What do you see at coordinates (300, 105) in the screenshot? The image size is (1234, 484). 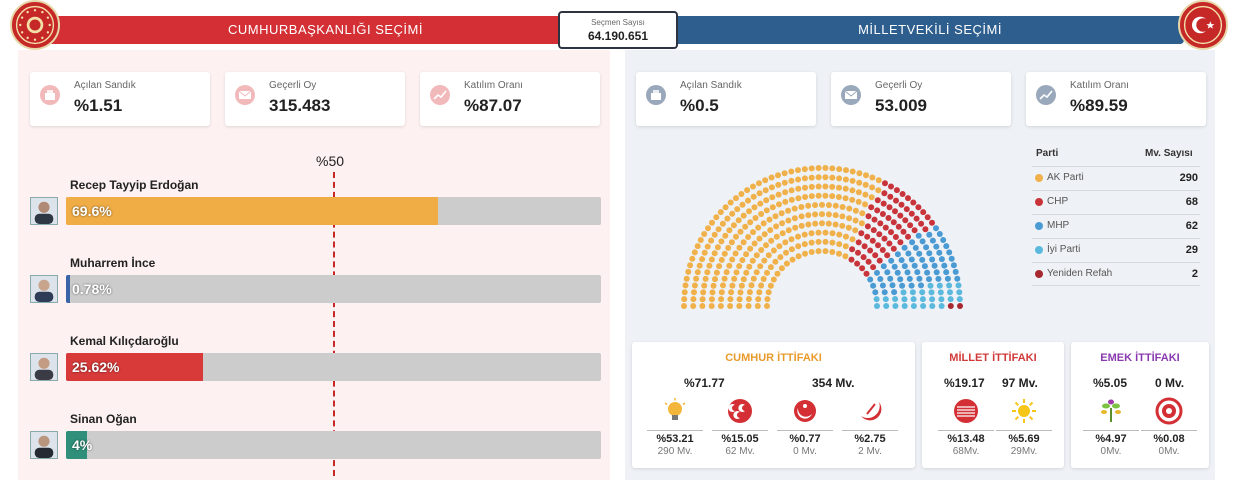 I see `stat-value: 315.483` at bounding box center [300, 105].